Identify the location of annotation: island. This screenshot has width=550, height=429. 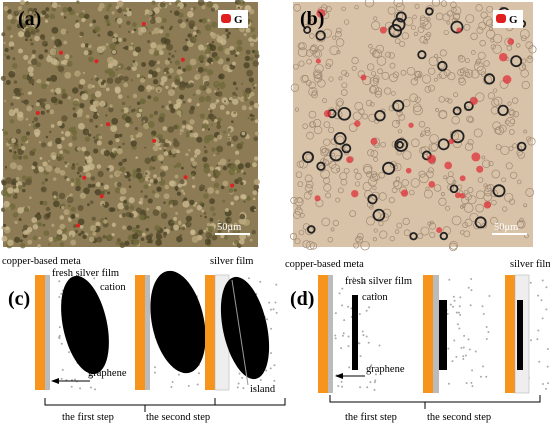
(263, 389).